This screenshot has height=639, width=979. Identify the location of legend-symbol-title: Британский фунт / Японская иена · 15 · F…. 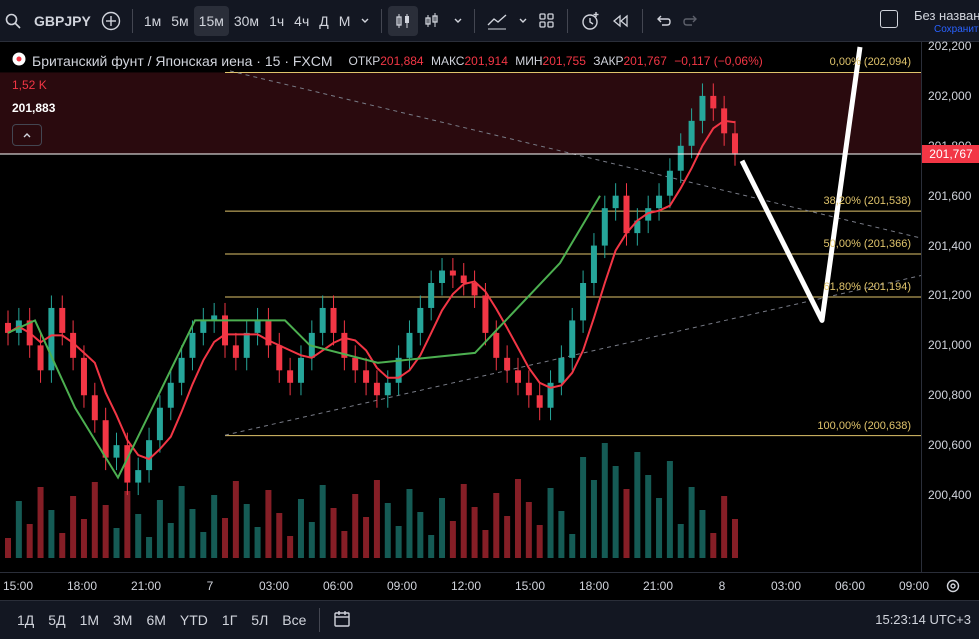
(182, 60).